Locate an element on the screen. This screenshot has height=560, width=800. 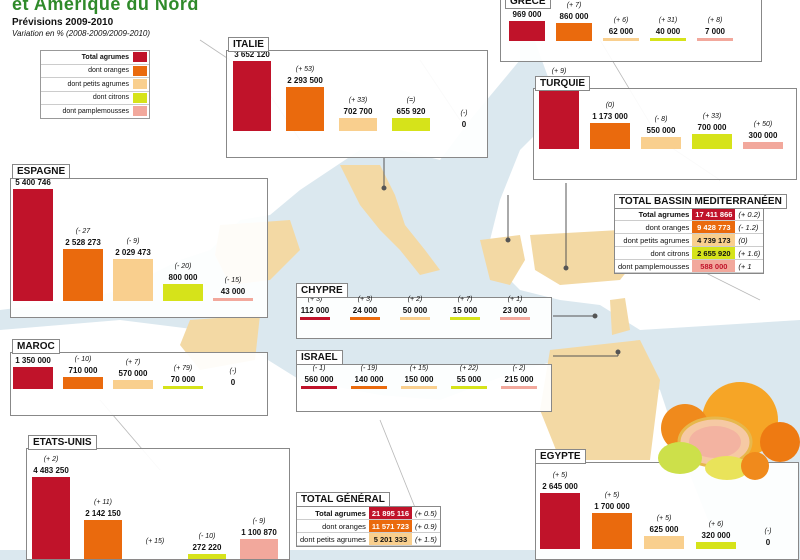
panel-title-egypte: EGYPTE is located at coordinates (560, 456).